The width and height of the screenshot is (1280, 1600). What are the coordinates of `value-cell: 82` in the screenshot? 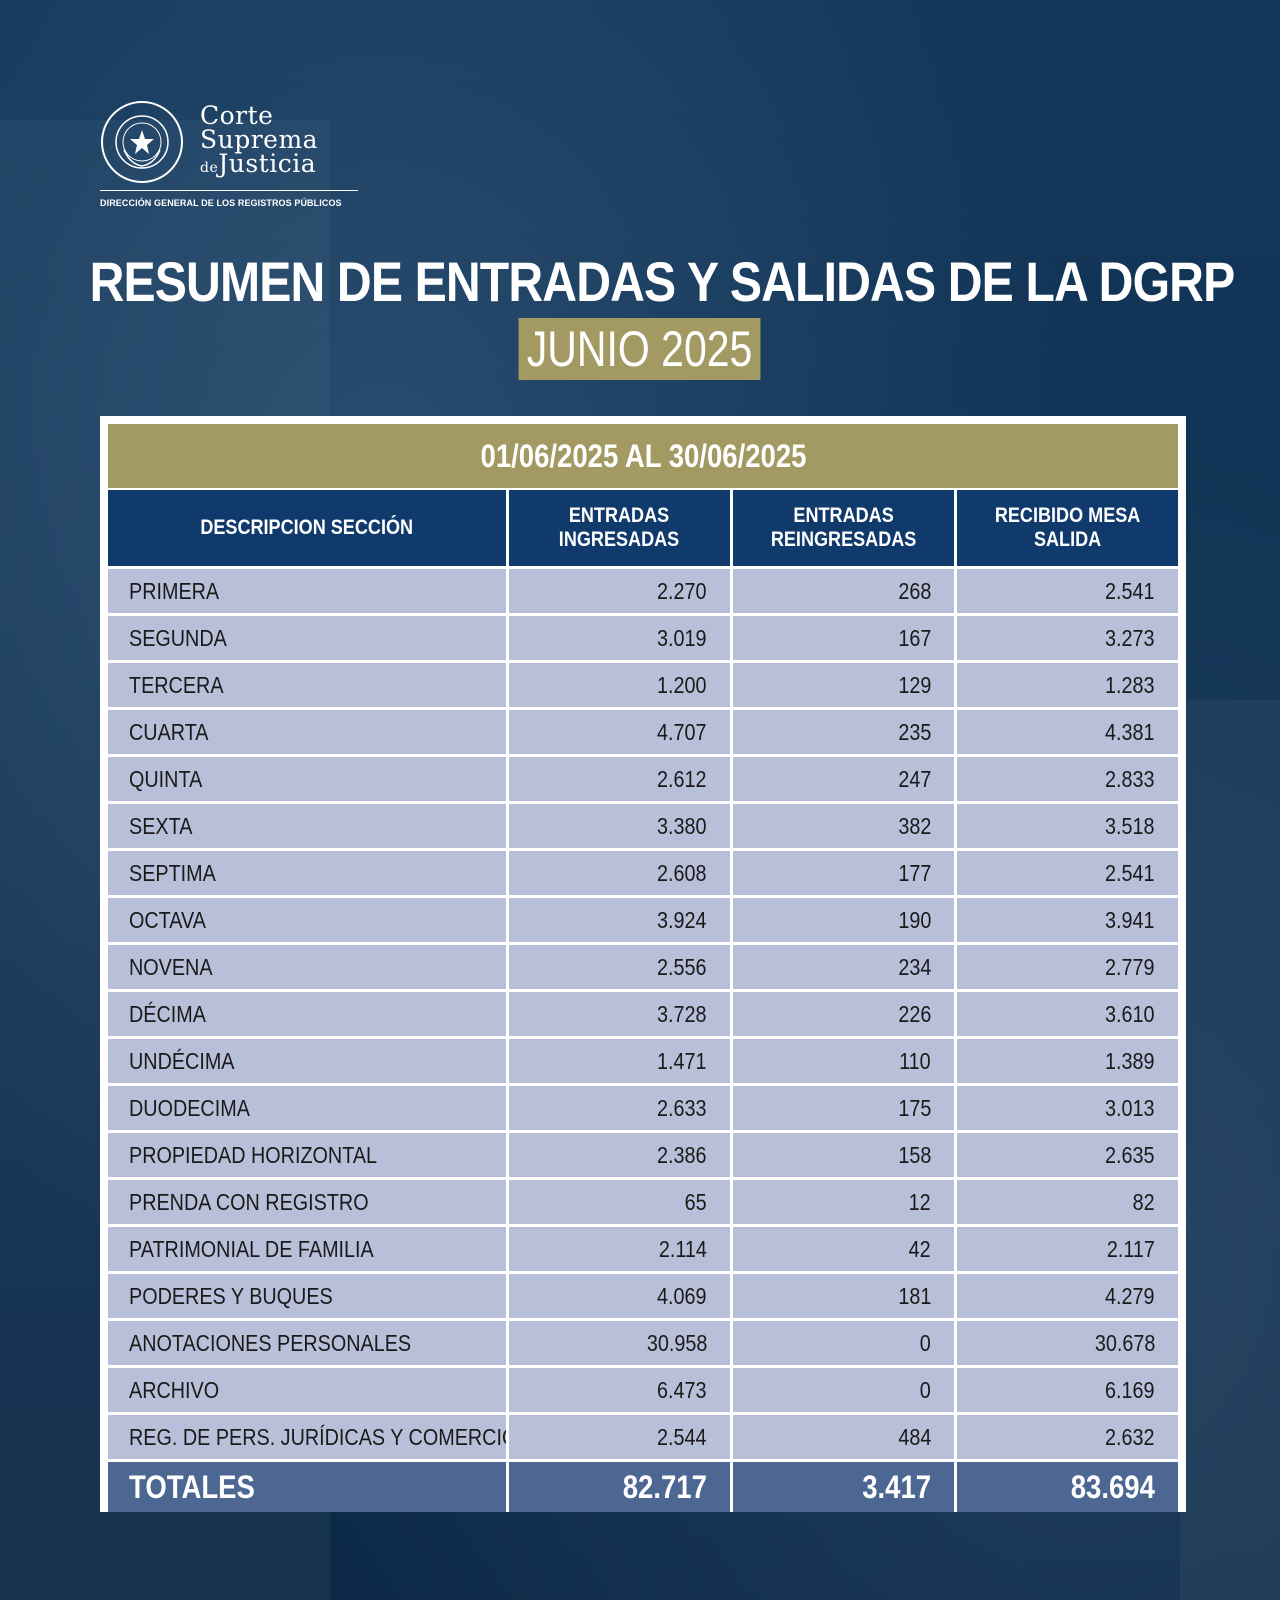 It's located at (1066, 1200).